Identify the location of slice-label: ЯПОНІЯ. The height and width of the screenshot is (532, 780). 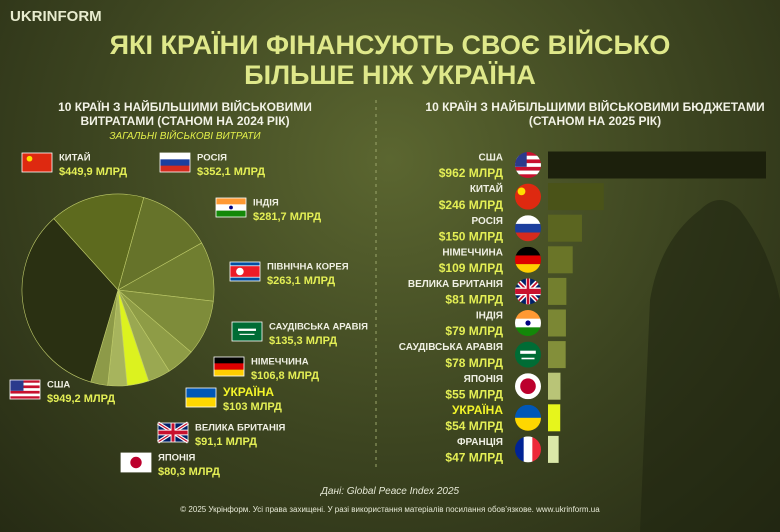
(177, 458).